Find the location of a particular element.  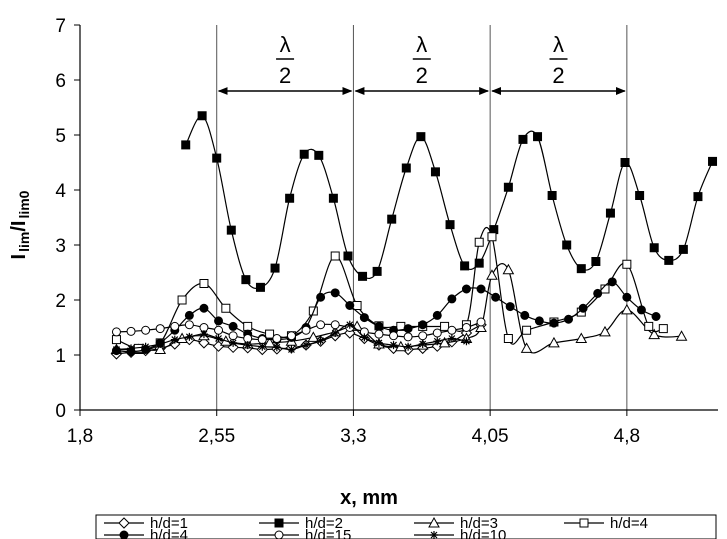

legend-item: h/d=10 is located at coordinates (460, 533).